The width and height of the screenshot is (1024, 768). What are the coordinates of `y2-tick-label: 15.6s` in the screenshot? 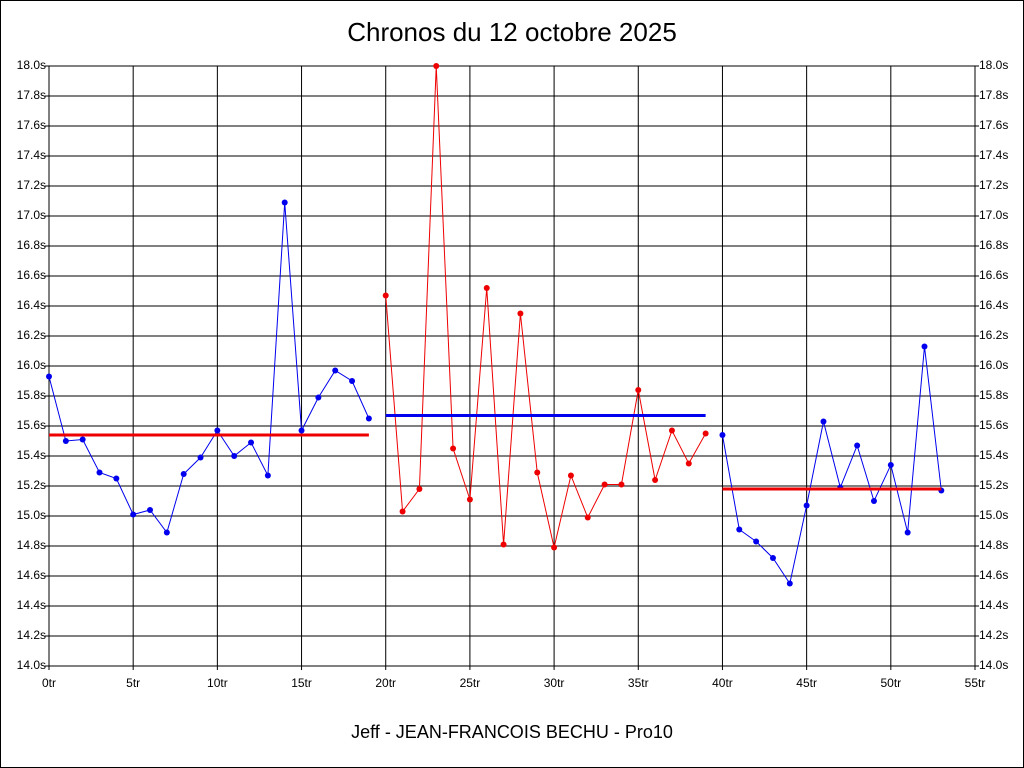 It's located at (993, 425).